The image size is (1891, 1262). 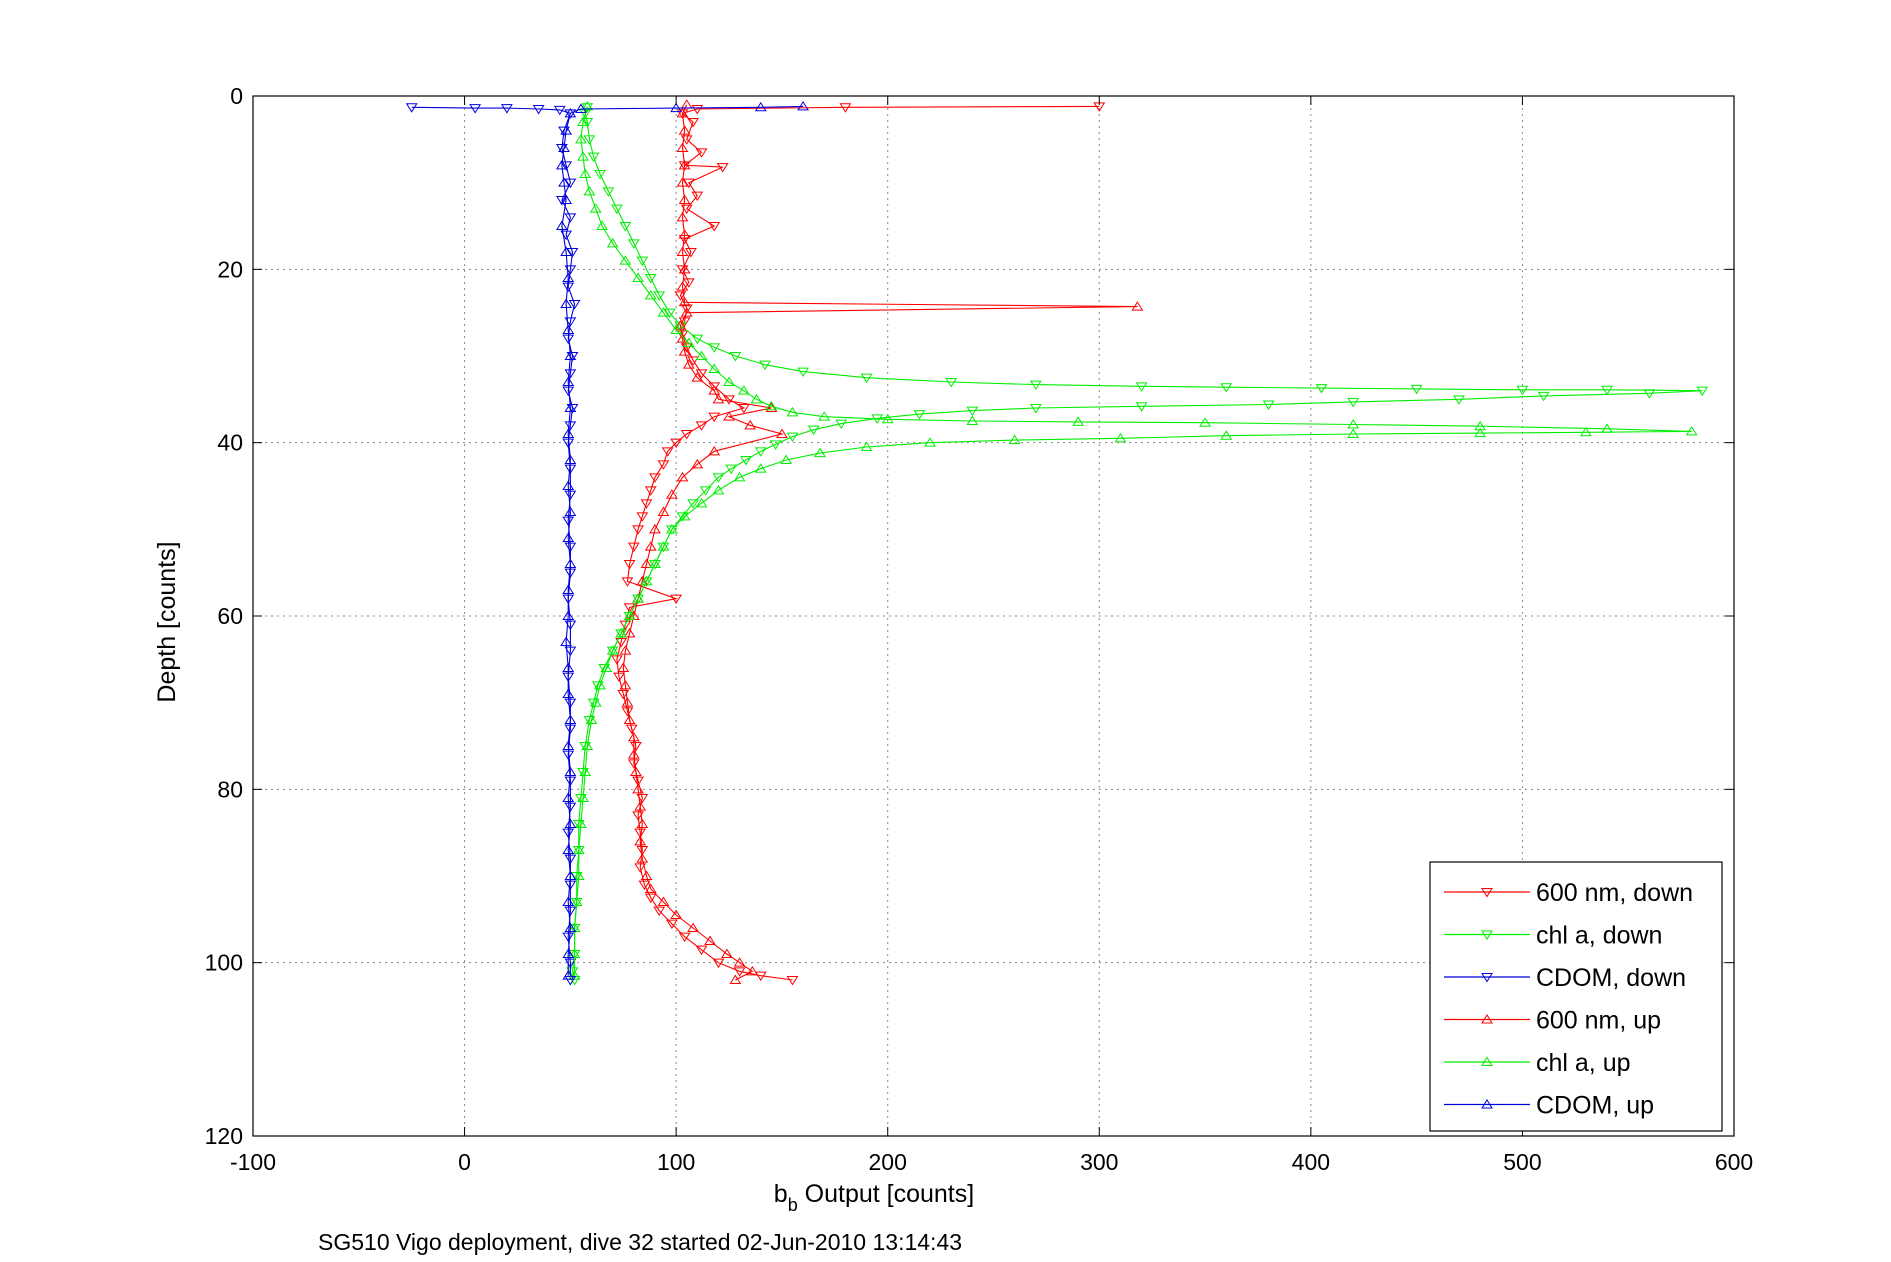 What do you see at coordinates (1487, 1019) in the screenshot?
I see `legend-swatch-marker` at bounding box center [1487, 1019].